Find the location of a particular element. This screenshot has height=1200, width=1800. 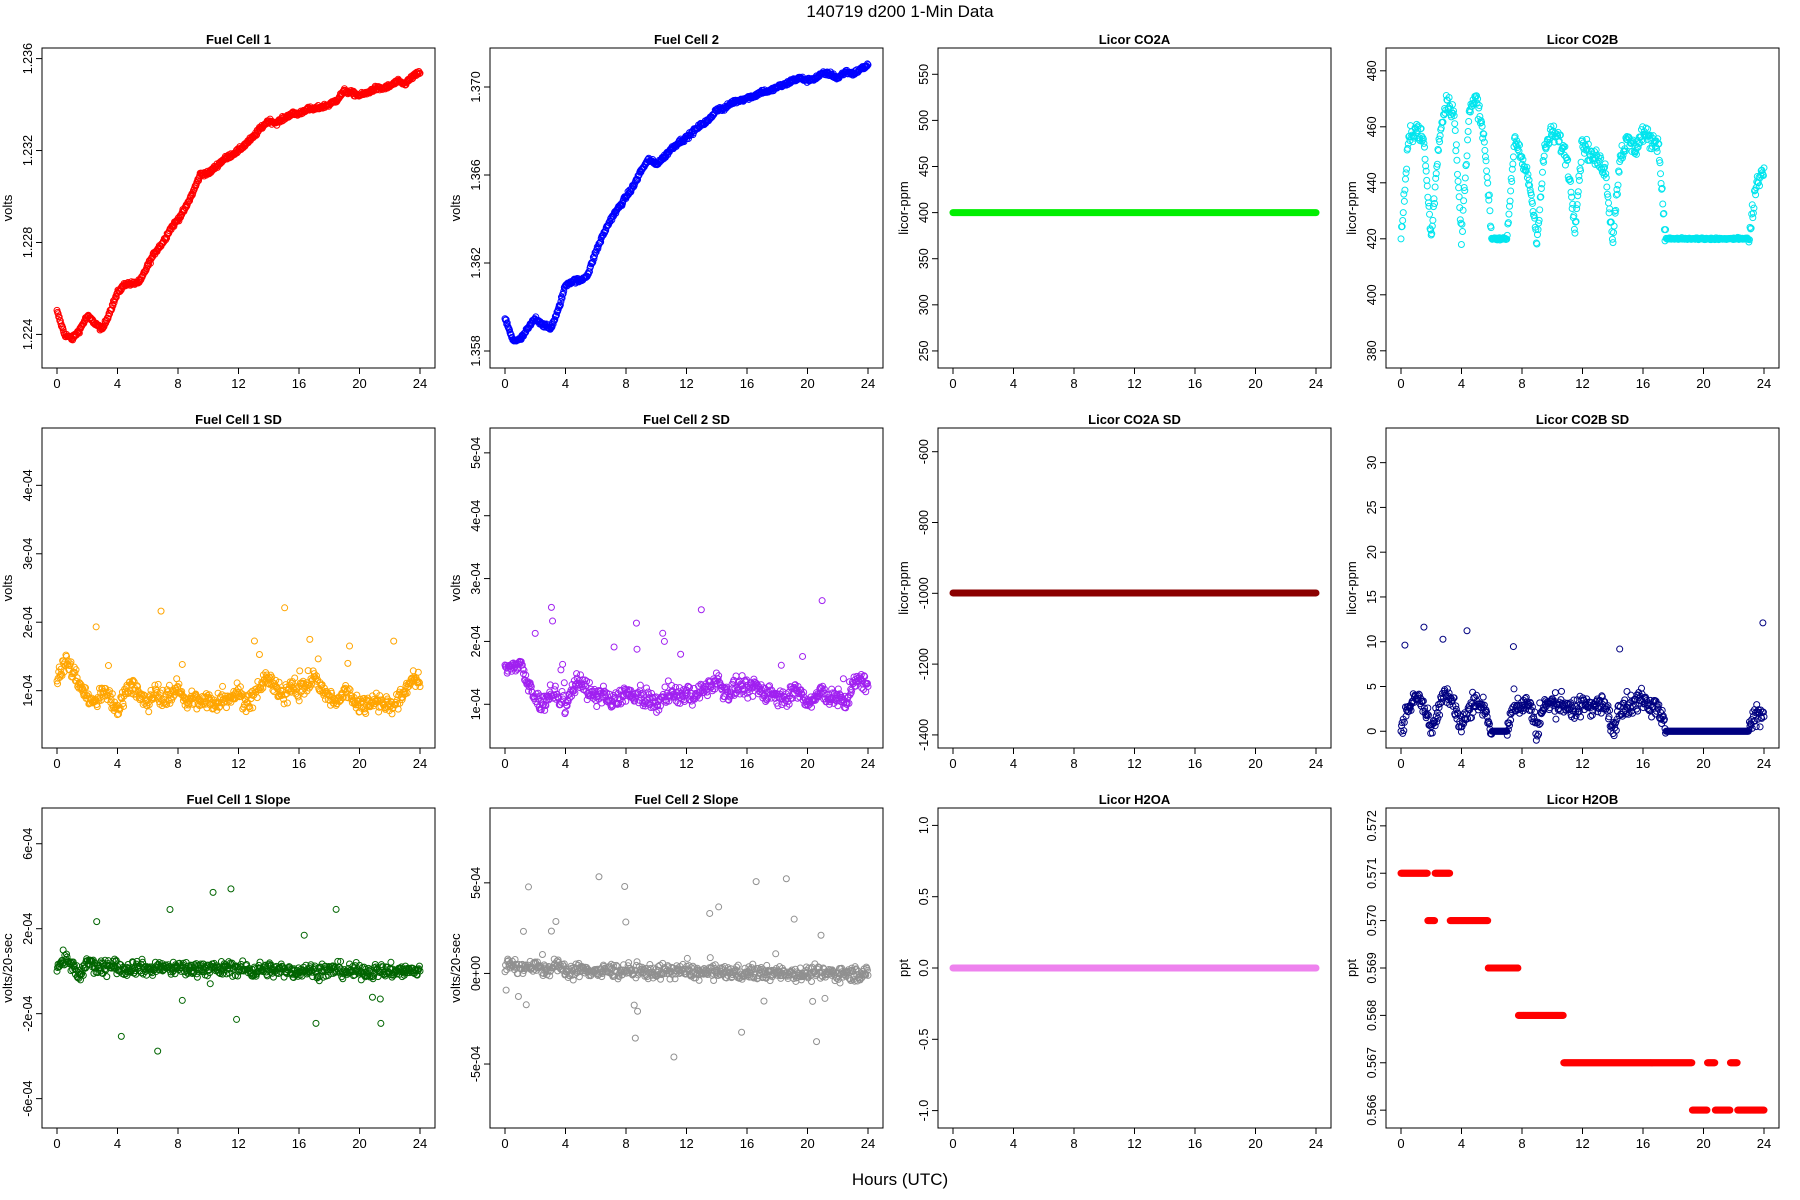

panel-title: Licor CO2B SD is located at coordinates (1582, 419).